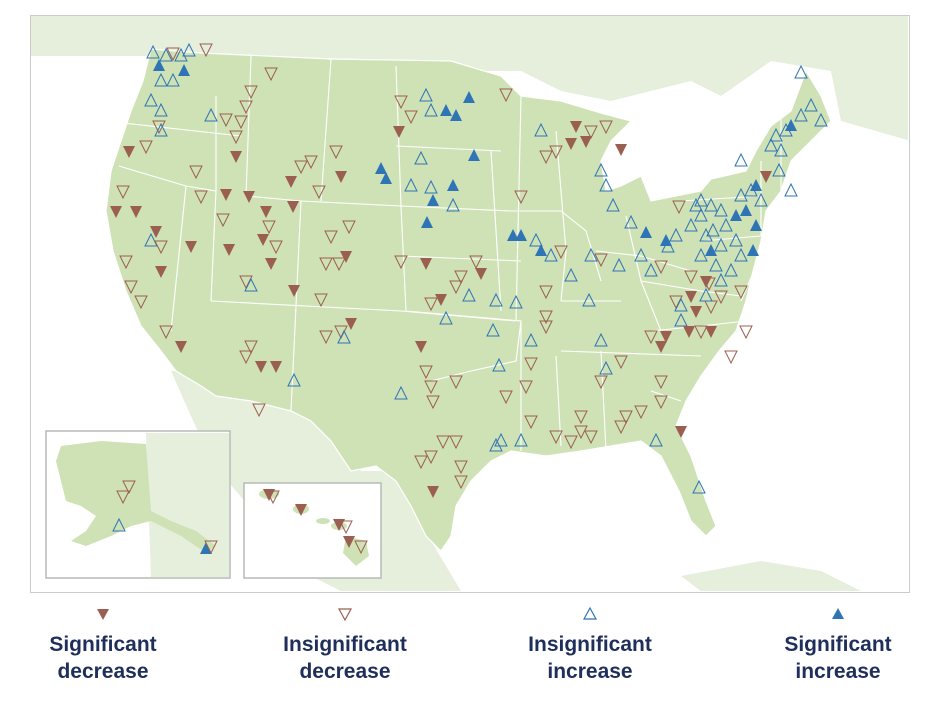 The height and width of the screenshot is (705, 930). What do you see at coordinates (345, 615) in the screenshot?
I see `insignificant-decrease-icon` at bounding box center [345, 615].